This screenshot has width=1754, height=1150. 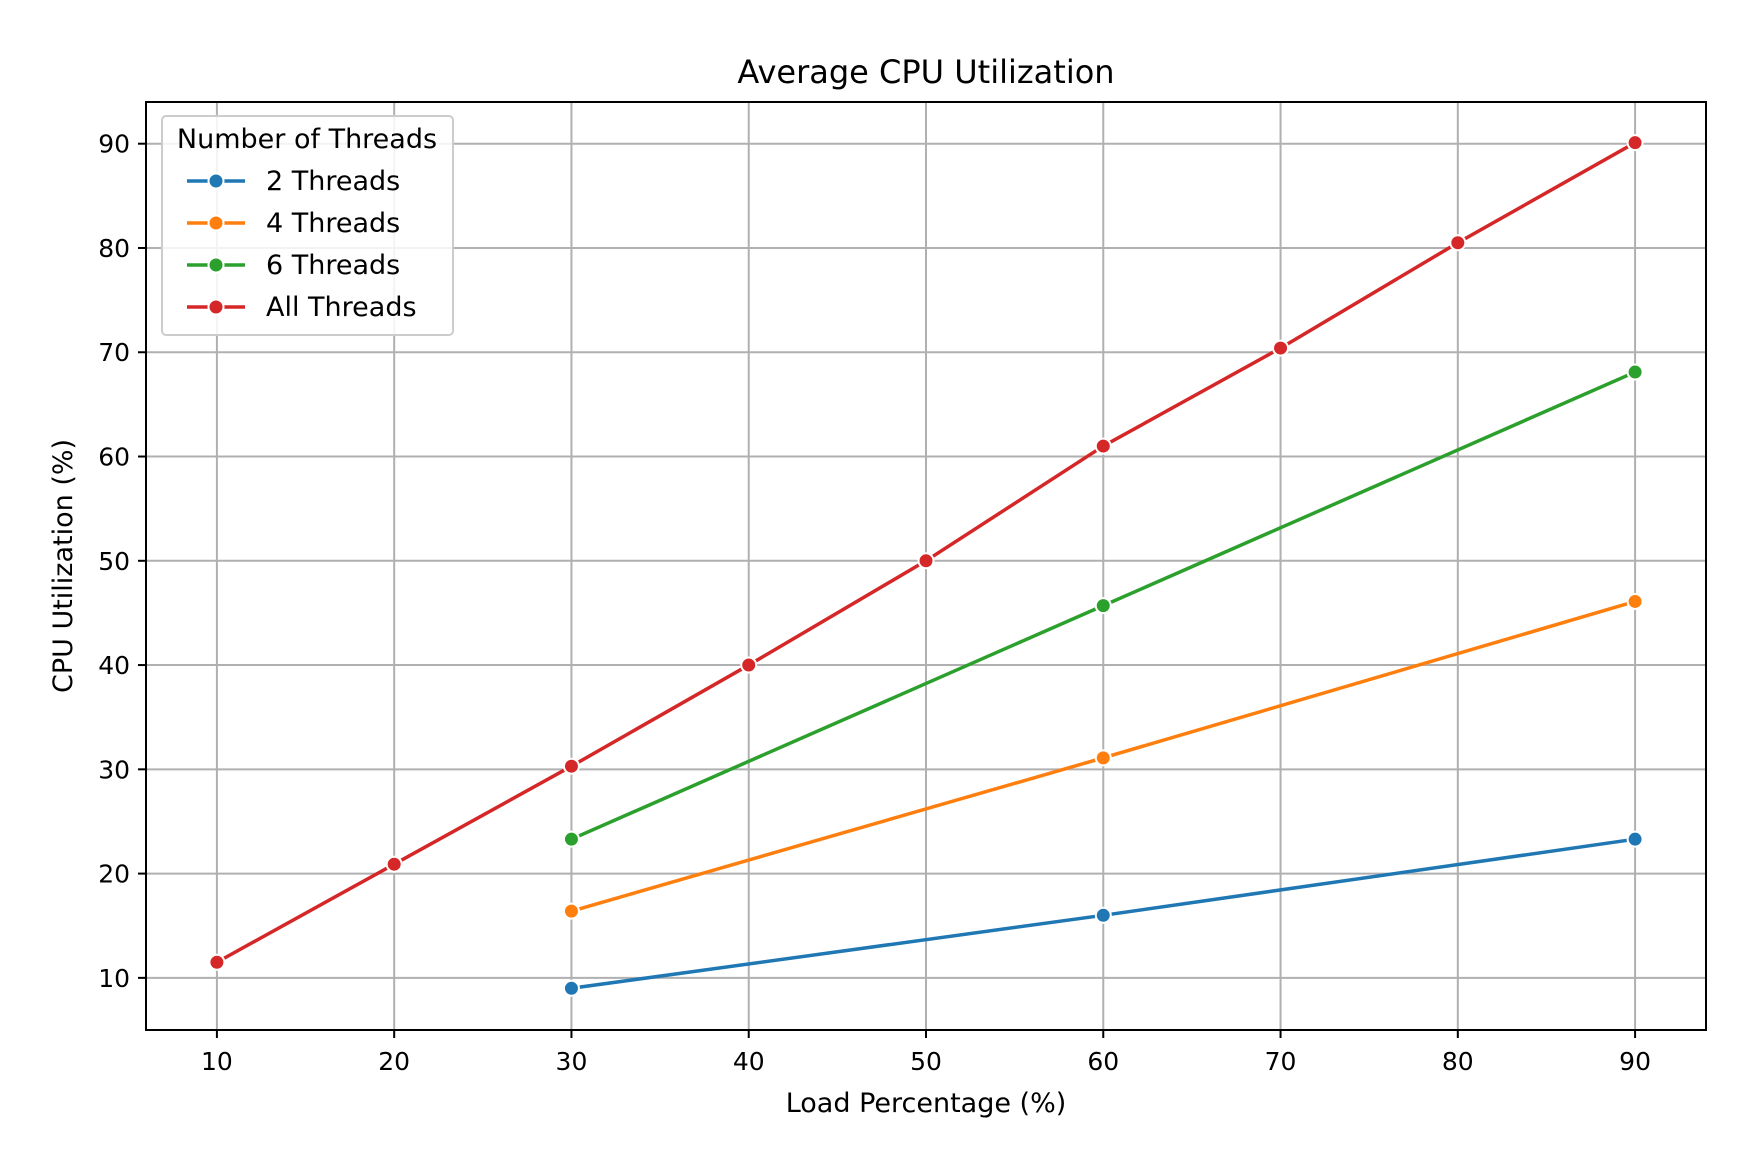 What do you see at coordinates (114, 978) in the screenshot?
I see `y-tick-label: 10` at bounding box center [114, 978].